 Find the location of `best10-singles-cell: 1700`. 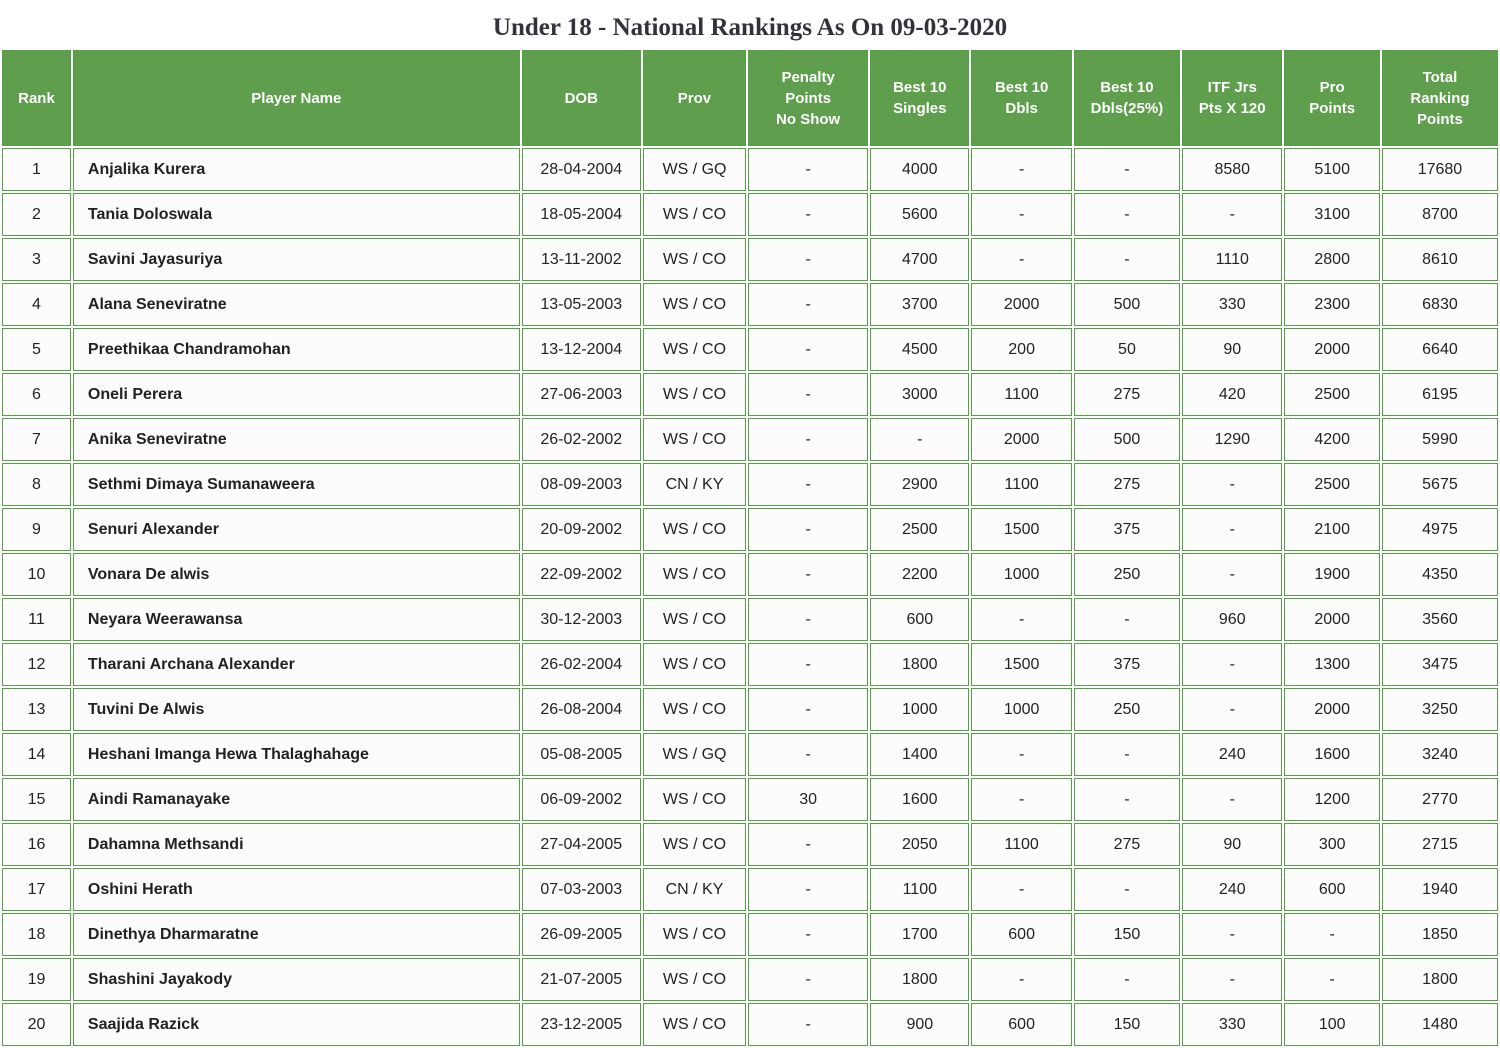

best10-singles-cell: 1700 is located at coordinates (920, 934).